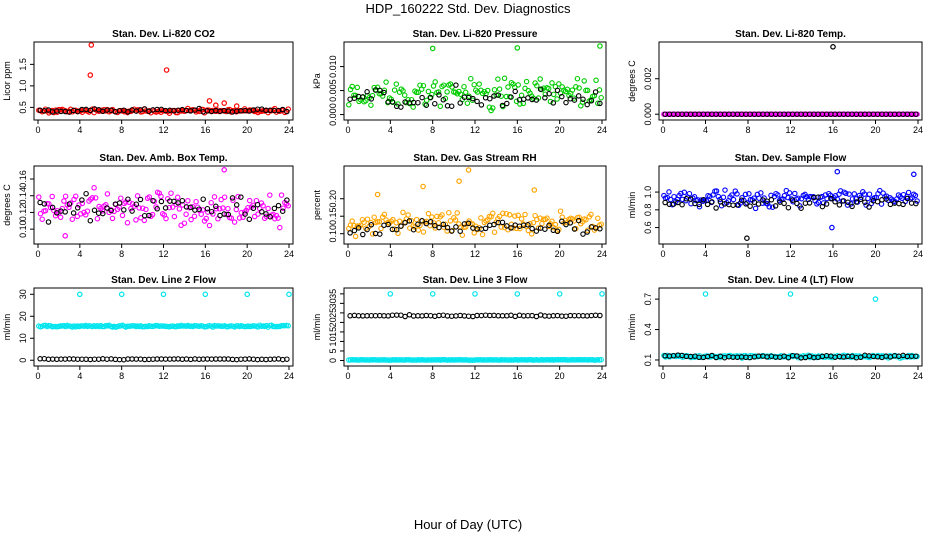  What do you see at coordinates (333, 294) in the screenshot?
I see `y-tick-label: 35` at bounding box center [333, 294].